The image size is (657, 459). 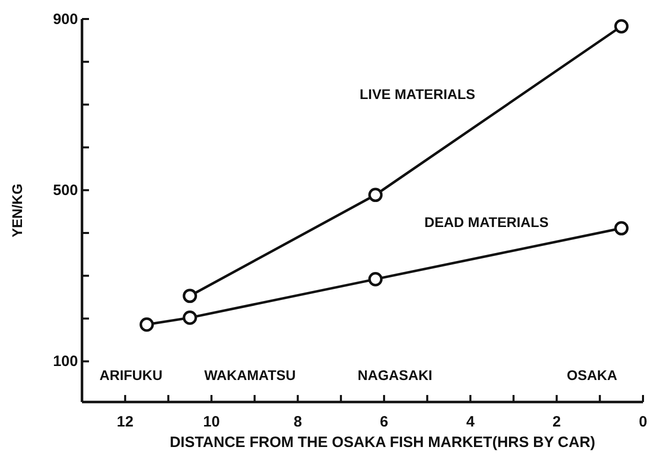 What do you see at coordinates (556, 422) in the screenshot?
I see `x-tick-label: 2` at bounding box center [556, 422].